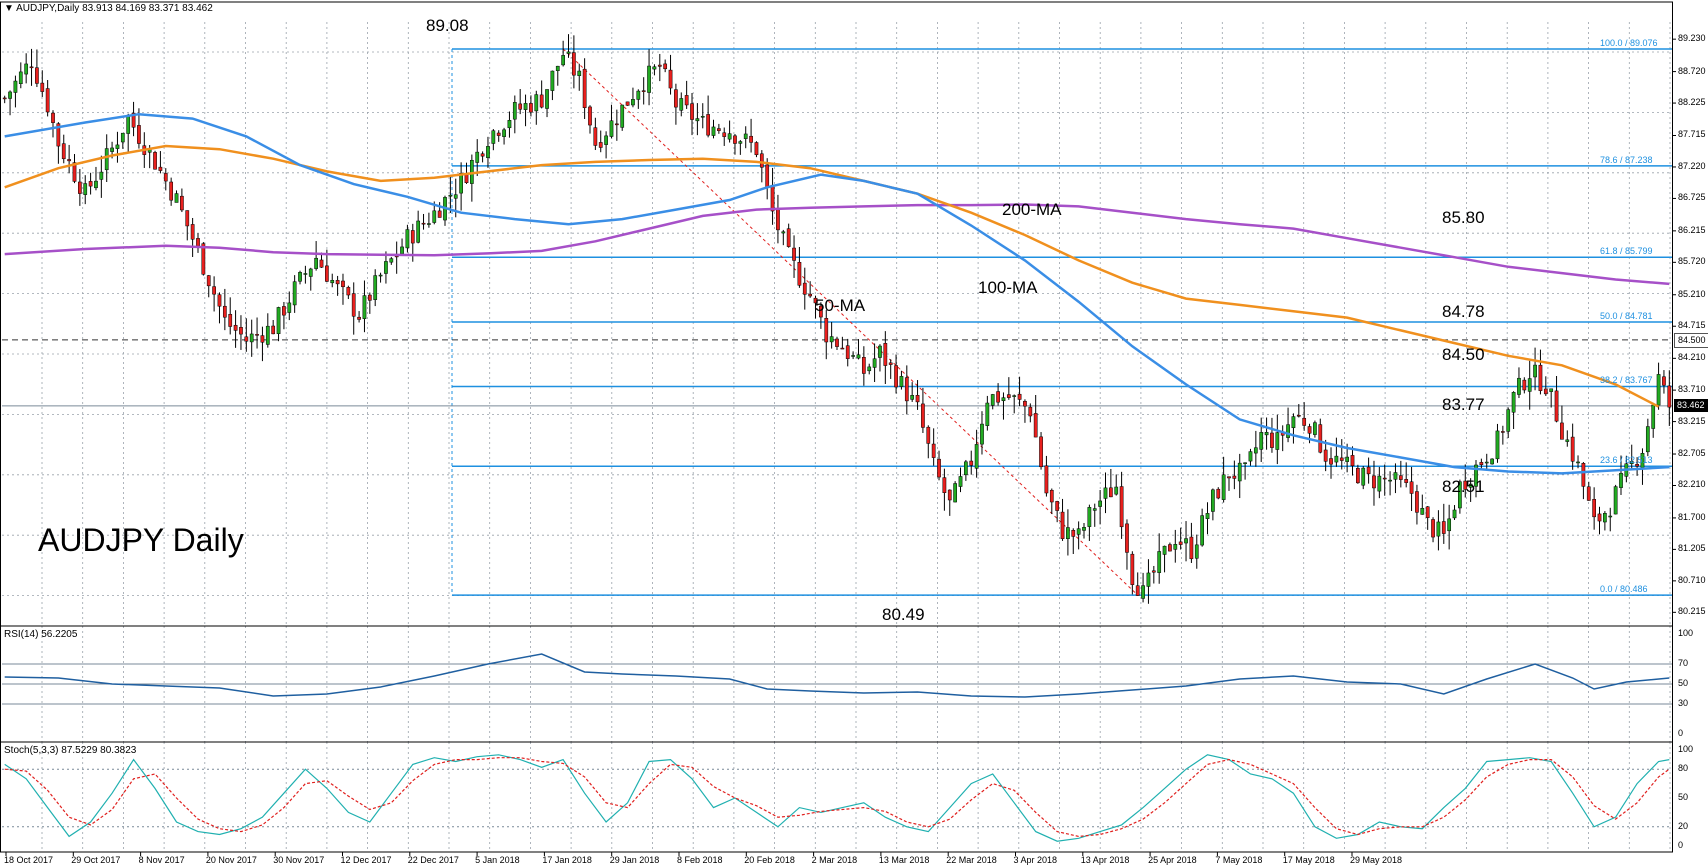 This screenshot has width=1708, height=868. What do you see at coordinates (1681, 845) in the screenshot?
I see `stoch-tick-label: 0` at bounding box center [1681, 845].